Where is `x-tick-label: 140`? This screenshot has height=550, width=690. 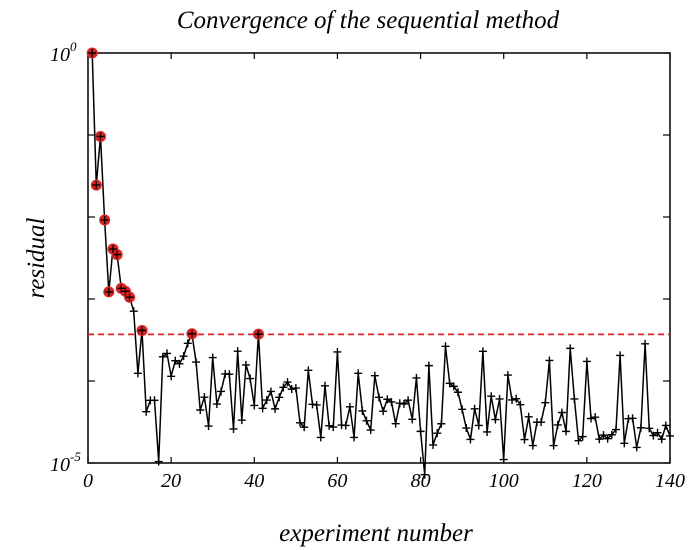 x-tick-label: 140 is located at coordinates (670, 481).